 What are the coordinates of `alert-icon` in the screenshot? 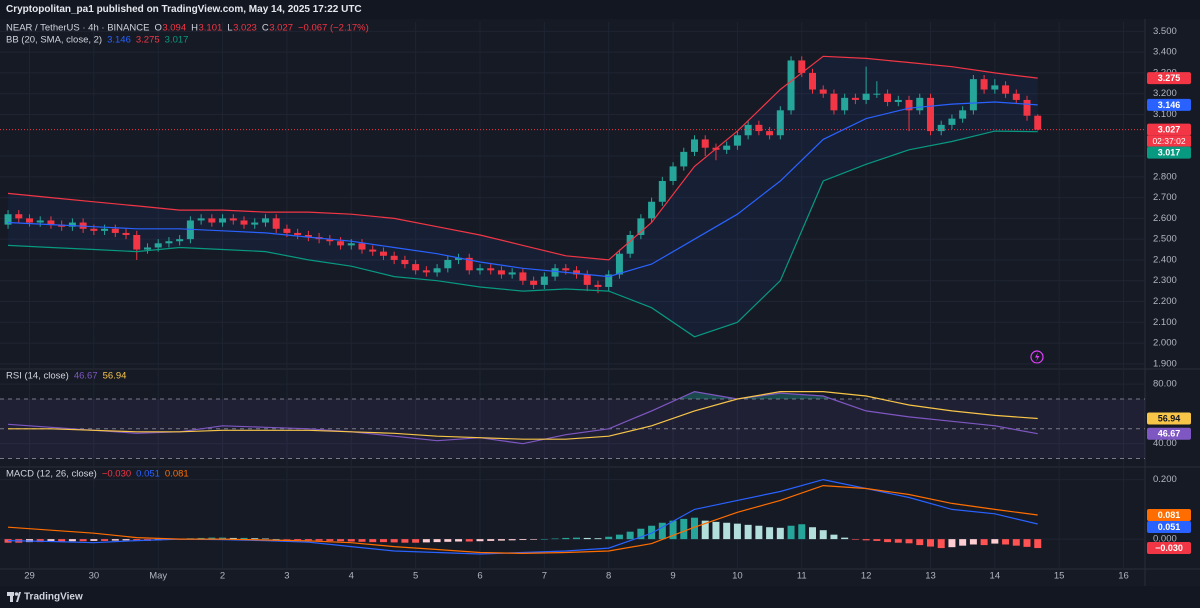 It's located at (1037, 357).